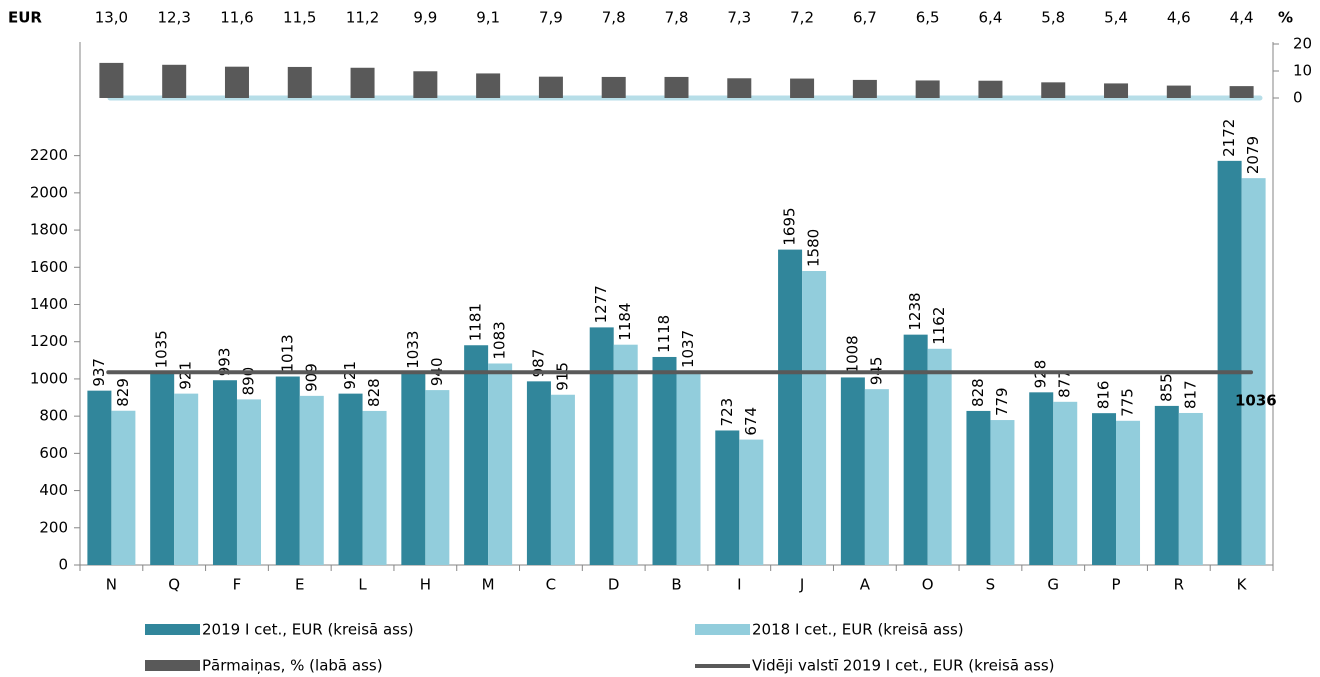 Image resolution: width=1320 pixels, height=677 pixels. What do you see at coordinates (1285, 18) in the screenshot?
I see `y2-axis-label: %` at bounding box center [1285, 18].